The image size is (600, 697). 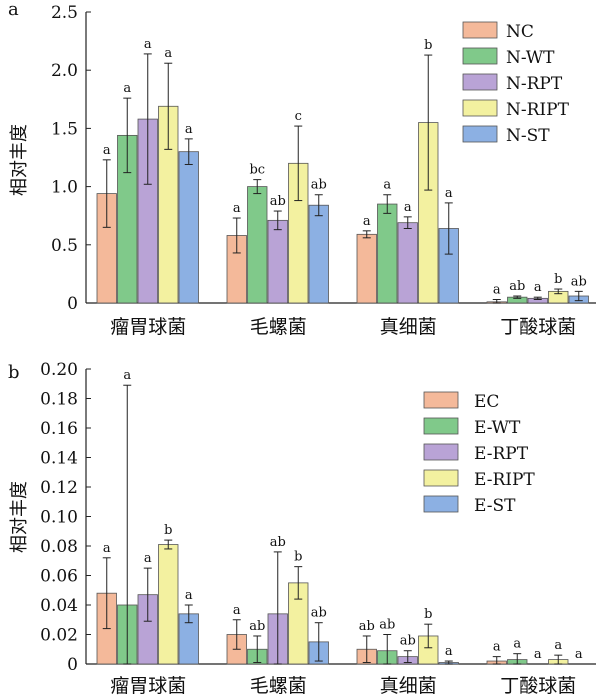 What do you see at coordinates (257, 170) in the screenshot?
I see `significance-letter: bc` at bounding box center [257, 170].